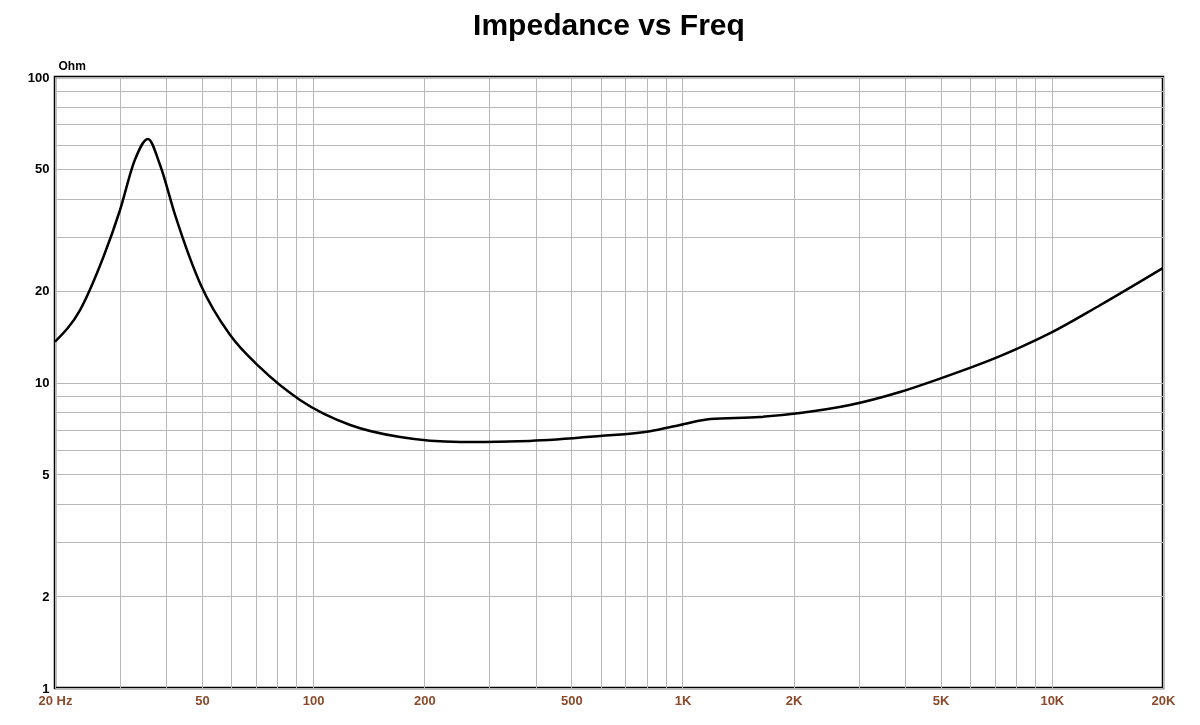 The width and height of the screenshot is (1200, 725). I want to click on x-tick-label: 100, so click(313, 700).